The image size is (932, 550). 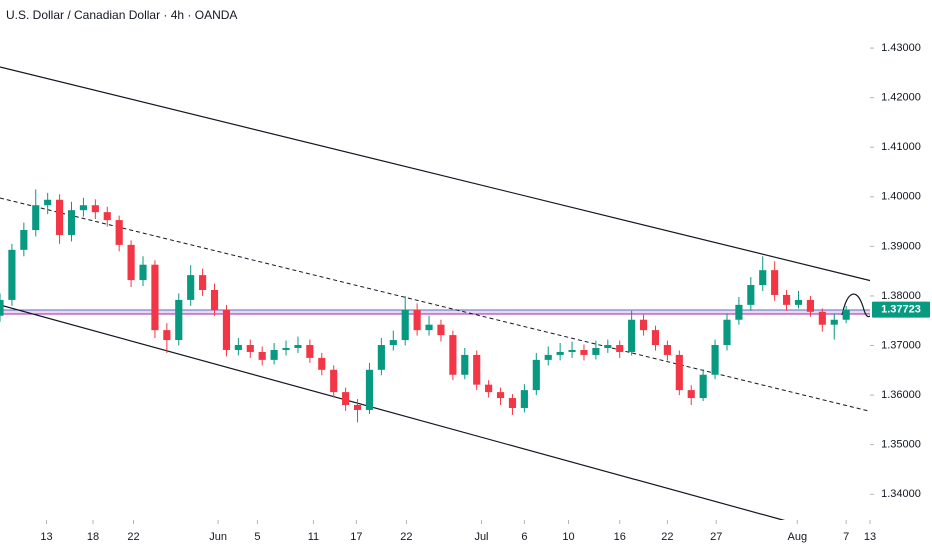 I want to click on y-tick-label: 1.35000, so click(x=901, y=445).